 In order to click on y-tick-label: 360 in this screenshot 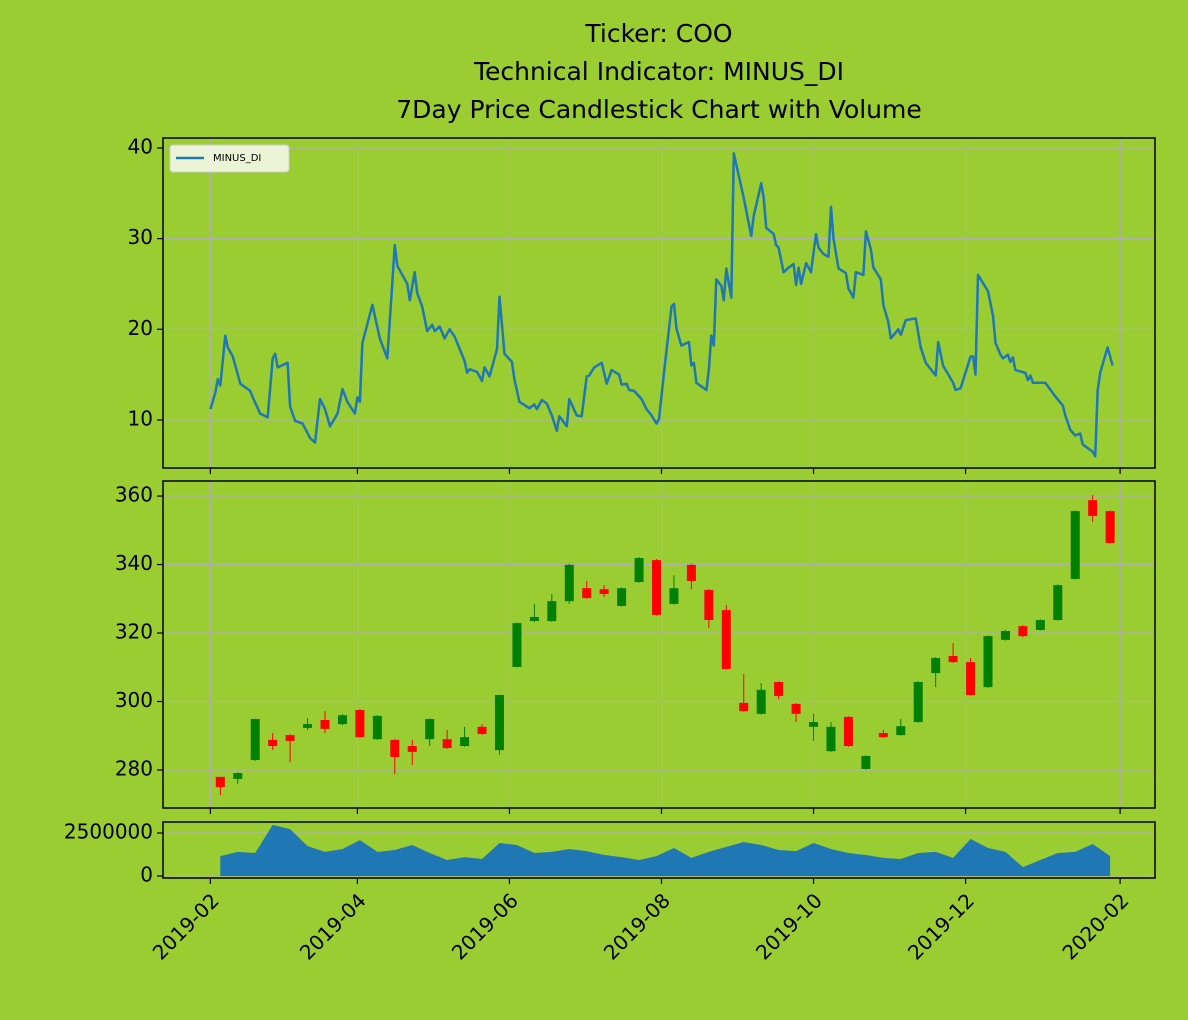, I will do `click(134, 495)`.